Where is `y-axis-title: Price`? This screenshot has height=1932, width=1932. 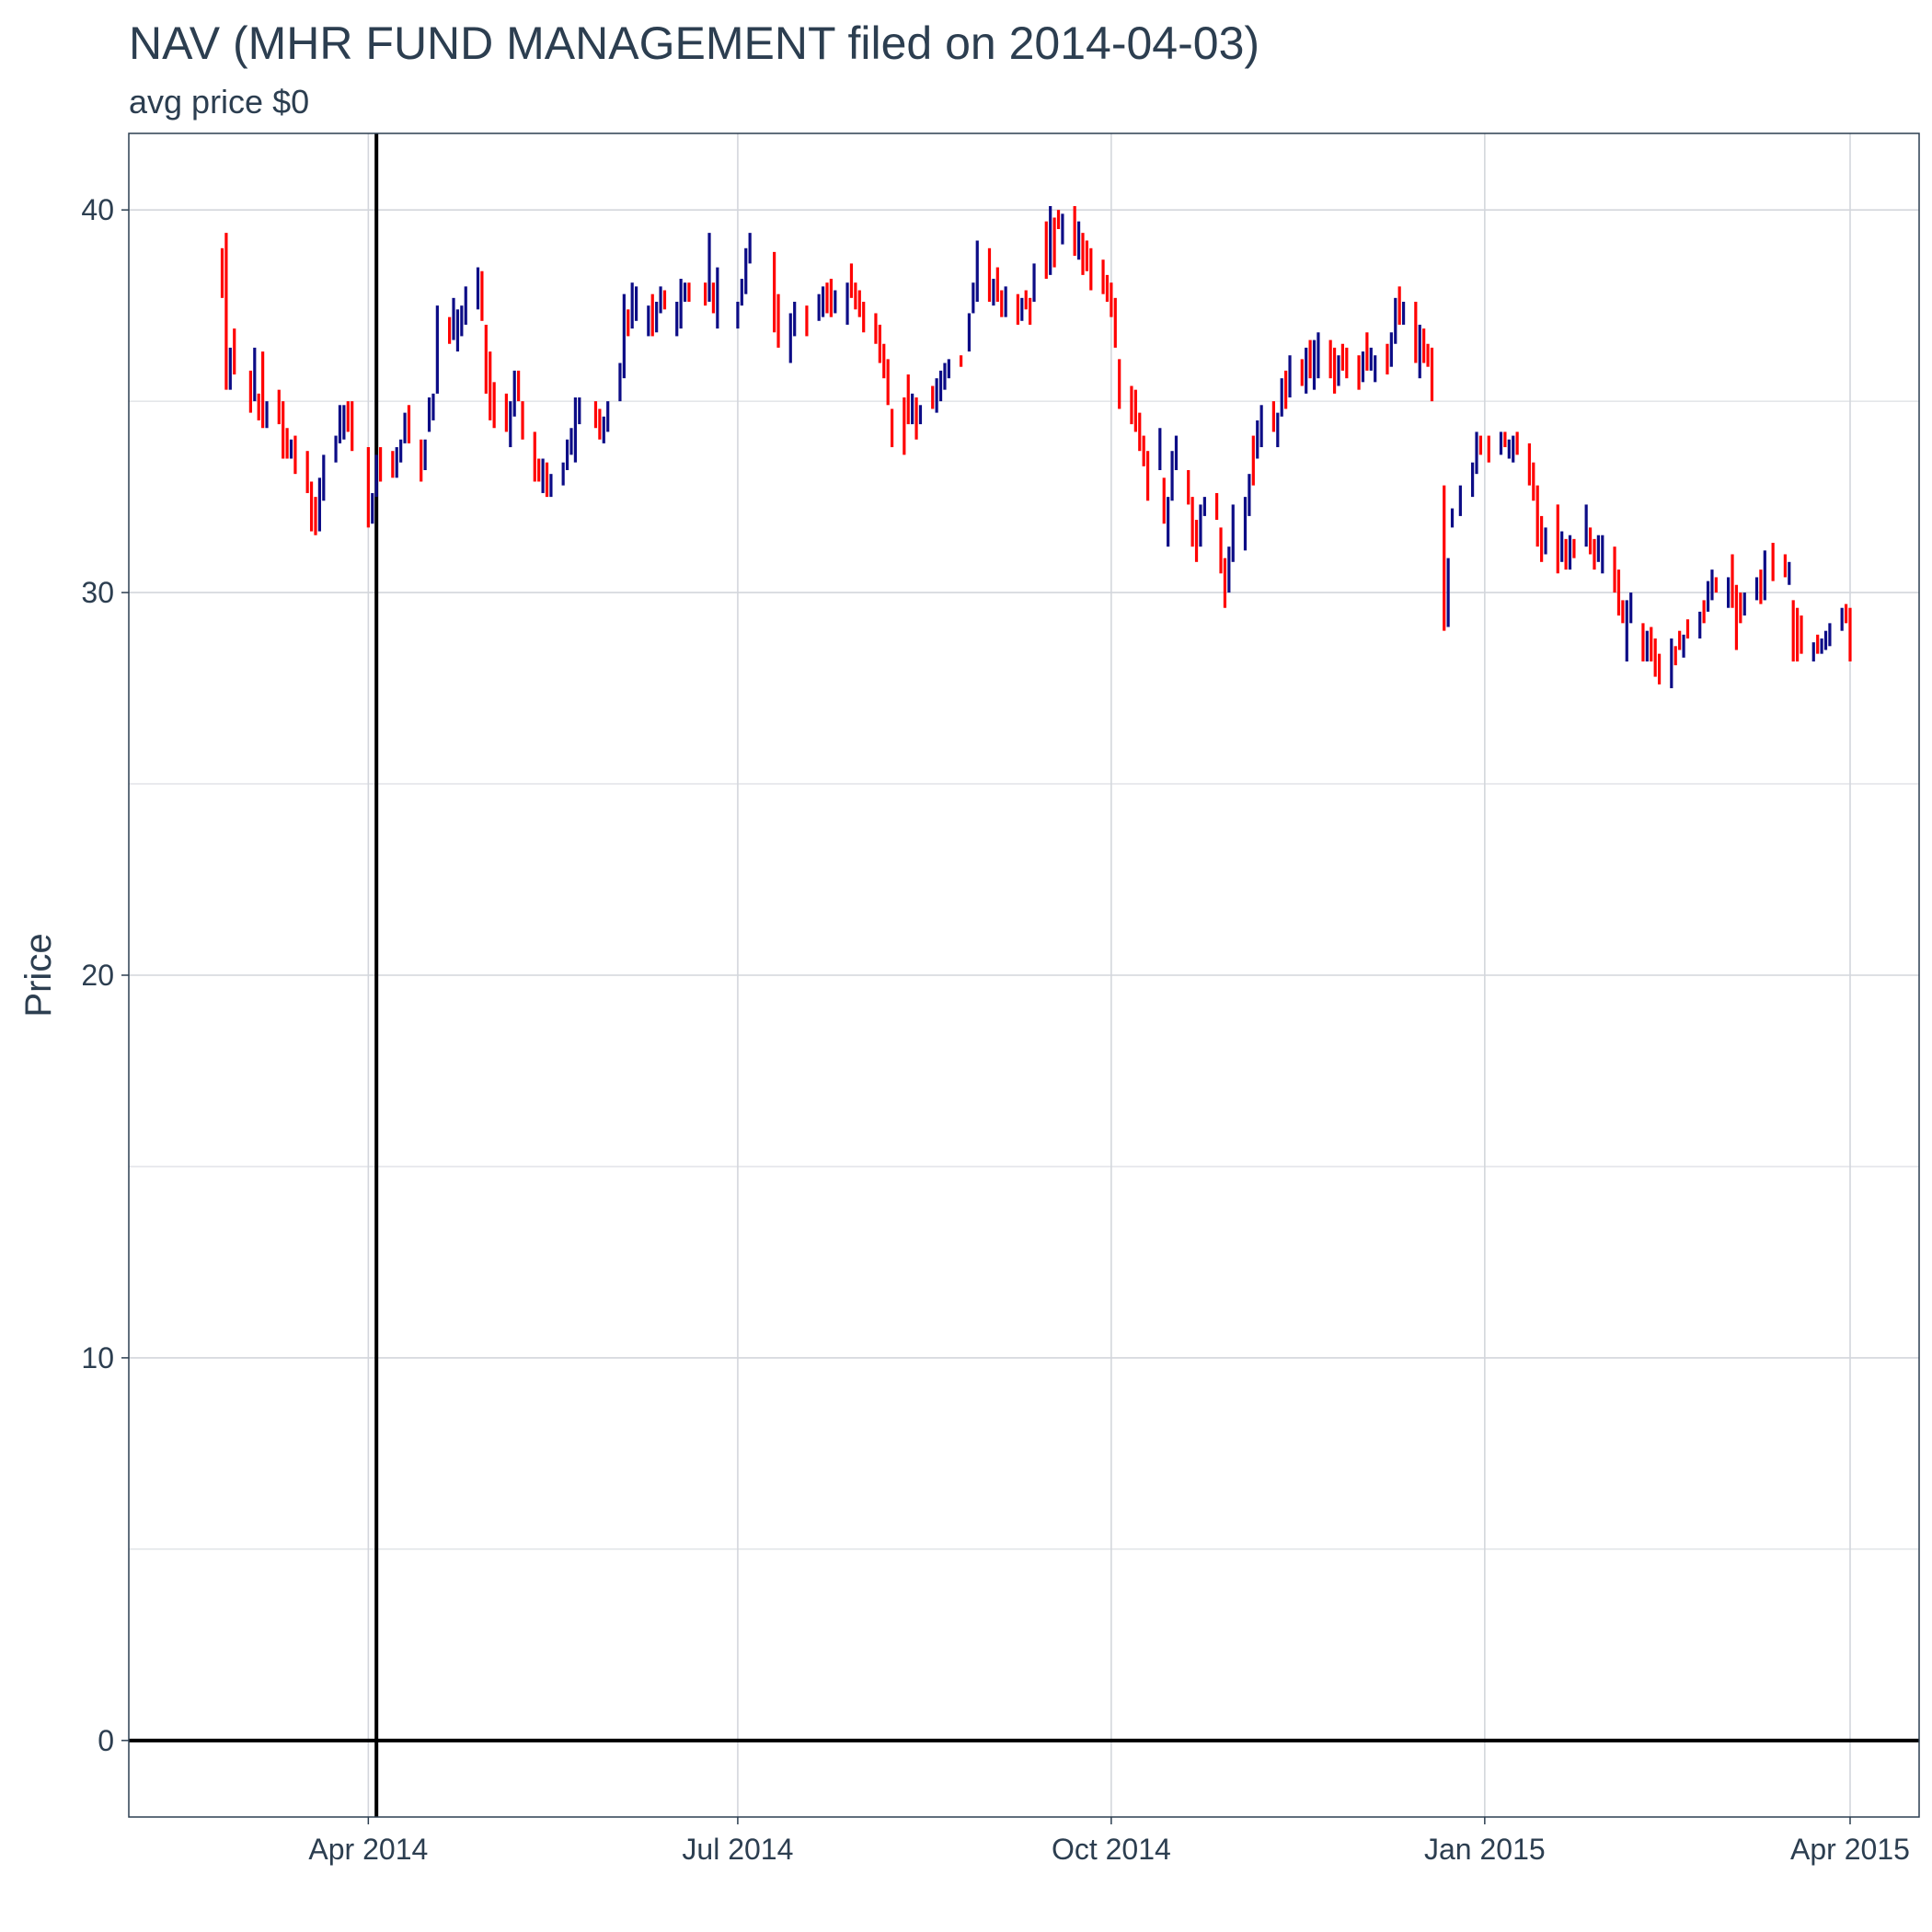
y-axis-title: Price is located at coordinates (38, 975).